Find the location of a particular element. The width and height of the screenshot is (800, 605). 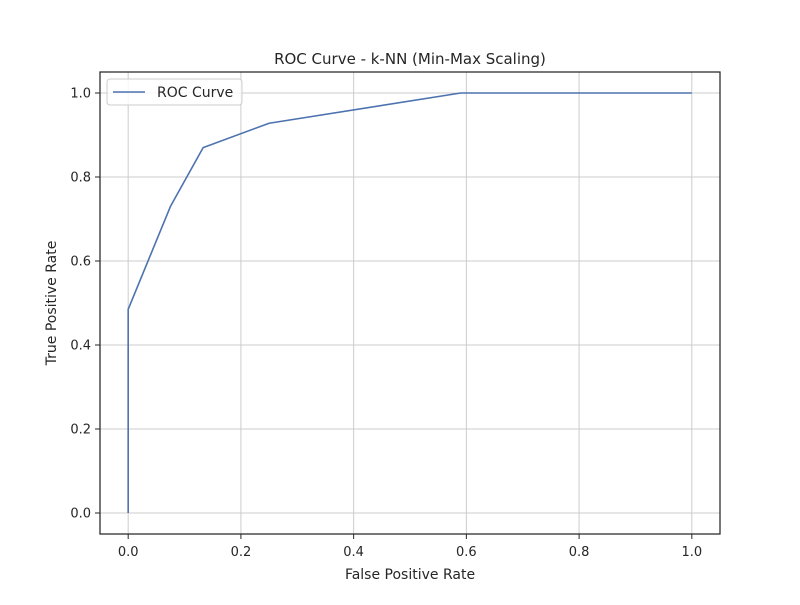

legend-label: ROC Curve is located at coordinates (195, 93).